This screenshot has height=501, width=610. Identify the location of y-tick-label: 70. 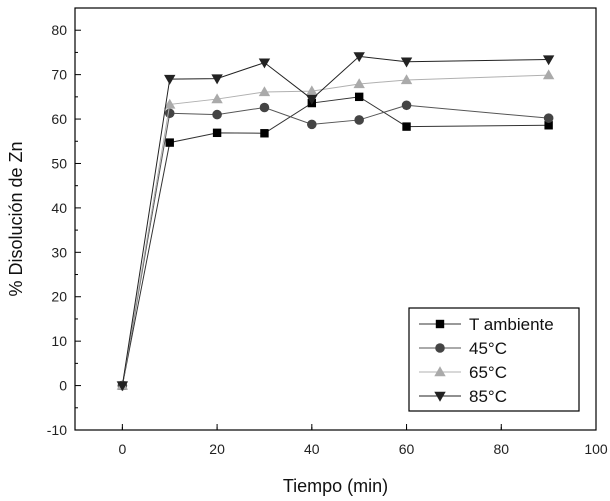
(59, 75).